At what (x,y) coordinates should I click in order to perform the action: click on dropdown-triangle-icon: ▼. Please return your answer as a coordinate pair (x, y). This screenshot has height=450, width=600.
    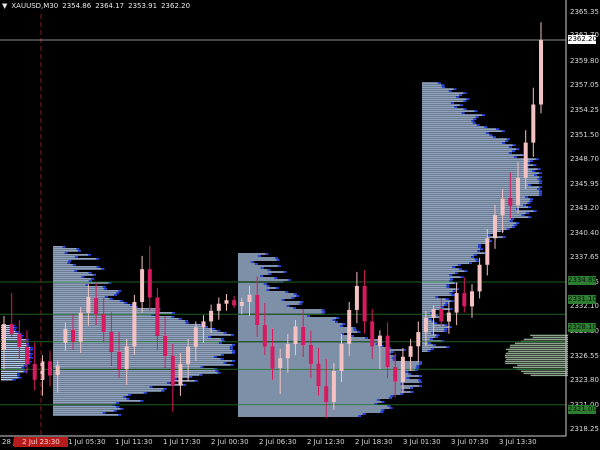
    Looking at the image, I should click on (5, 6).